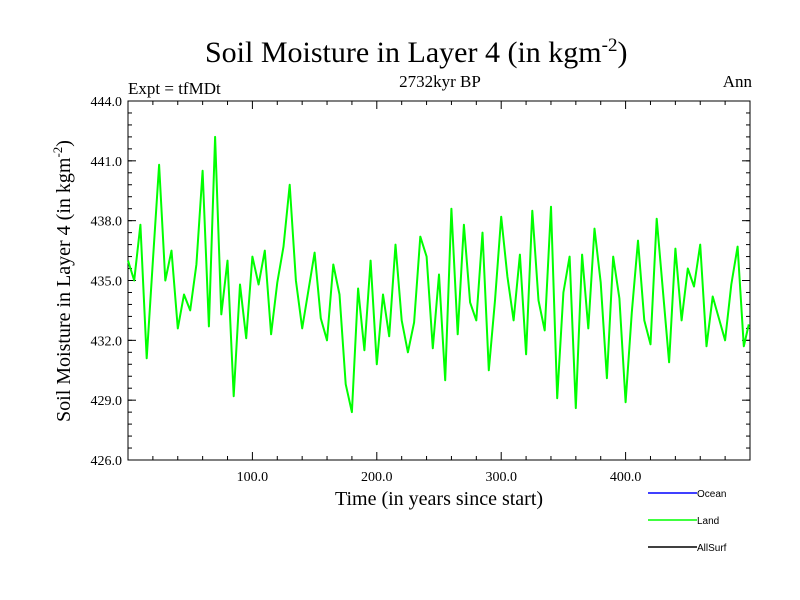 The image size is (800, 600). Describe the element at coordinates (738, 81) in the screenshot. I see `season-label: Ann` at that location.